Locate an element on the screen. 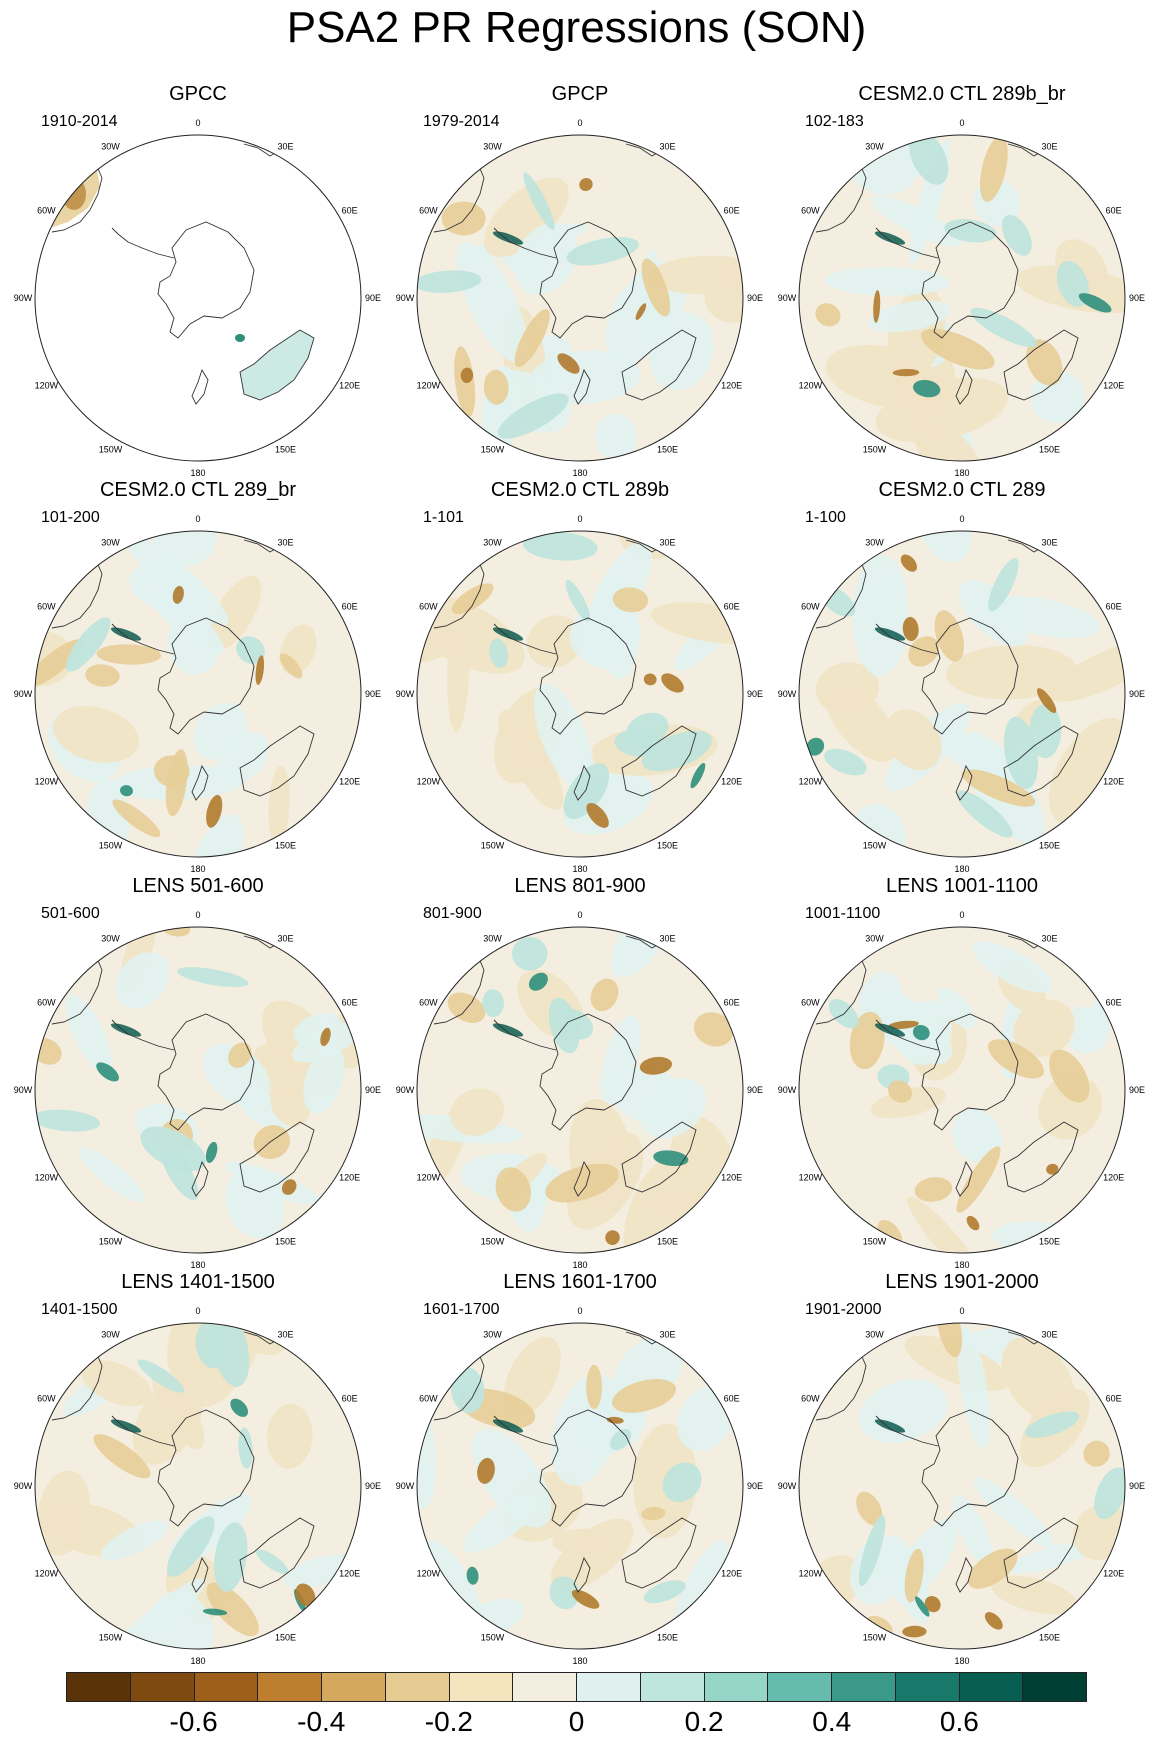 The height and width of the screenshot is (1741, 1153). panel-years: 801-900 is located at coordinates (452, 913).